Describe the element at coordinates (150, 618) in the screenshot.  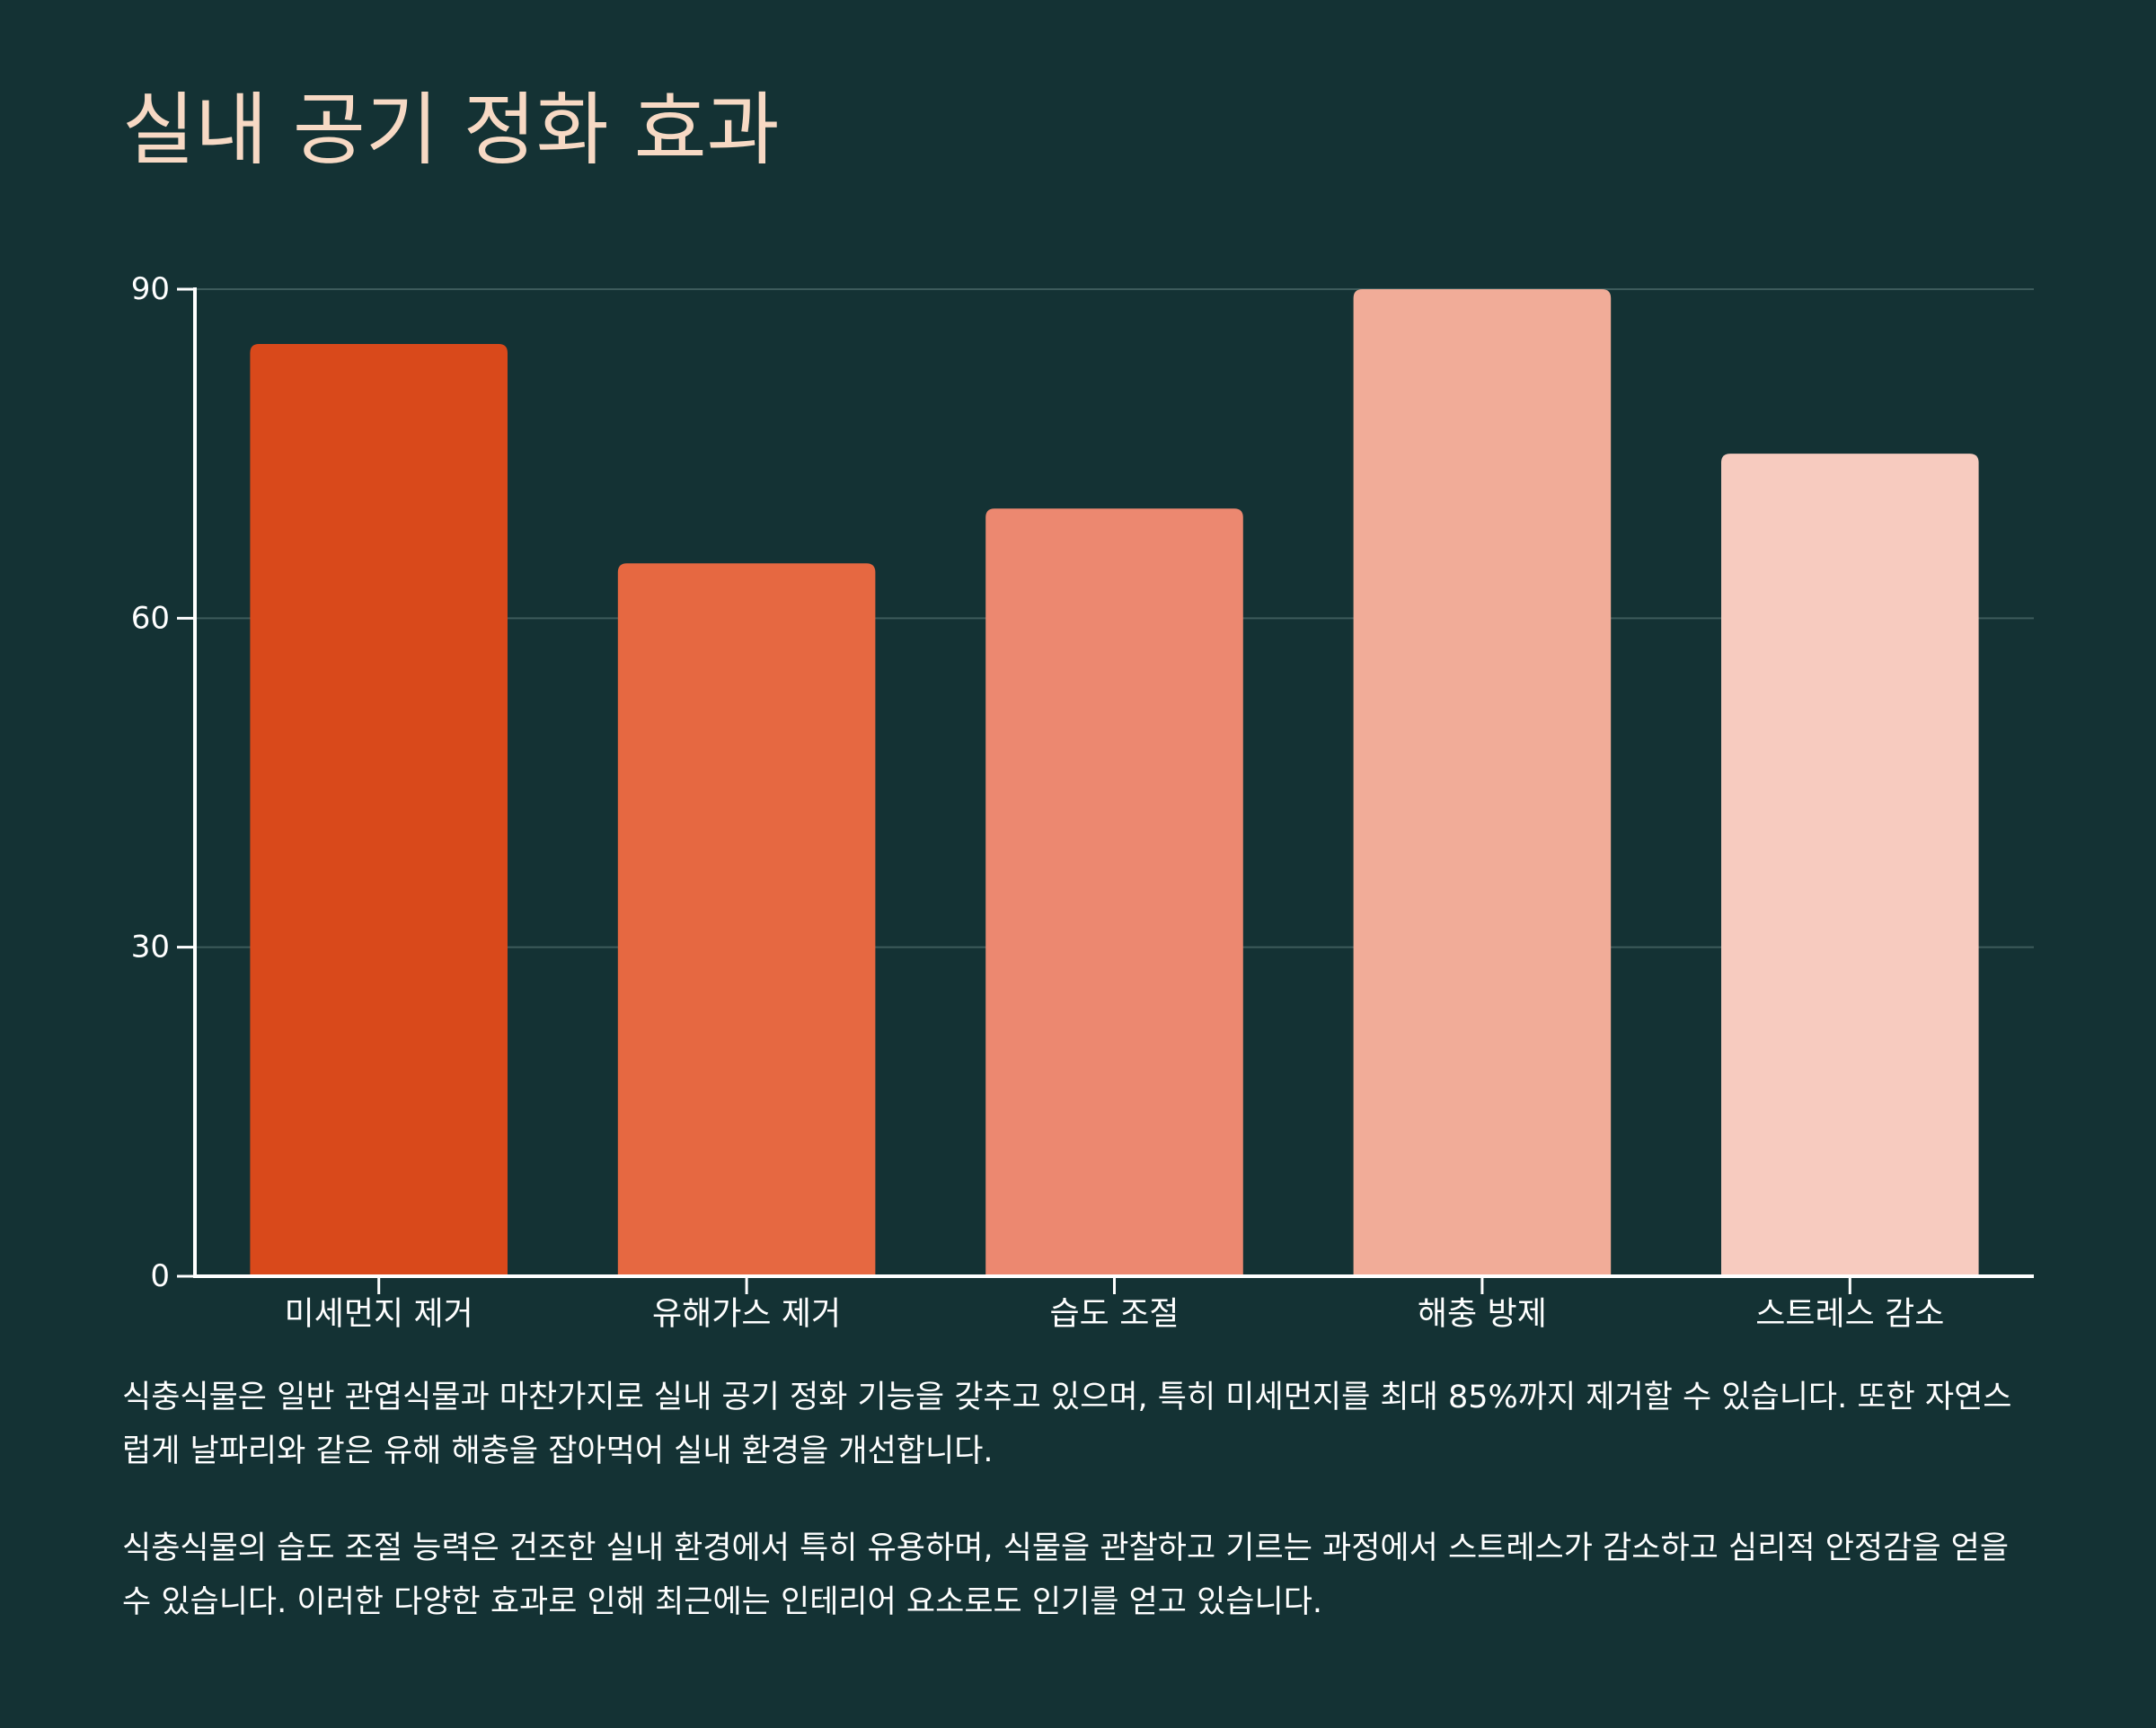
I see `y-tick-label: 60` at that location.